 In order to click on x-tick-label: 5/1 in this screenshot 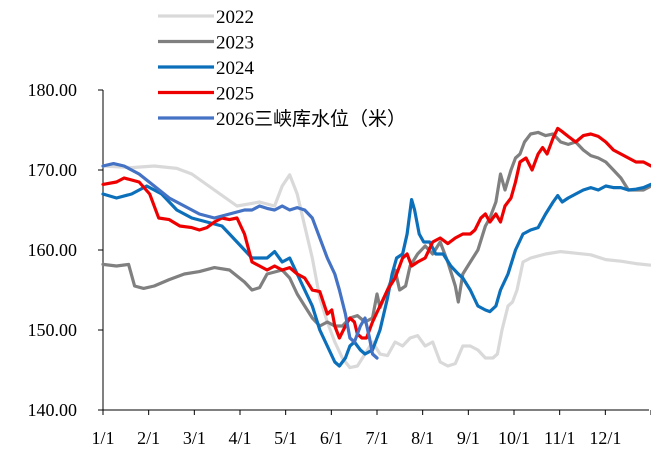, I will do `click(285, 438)`.